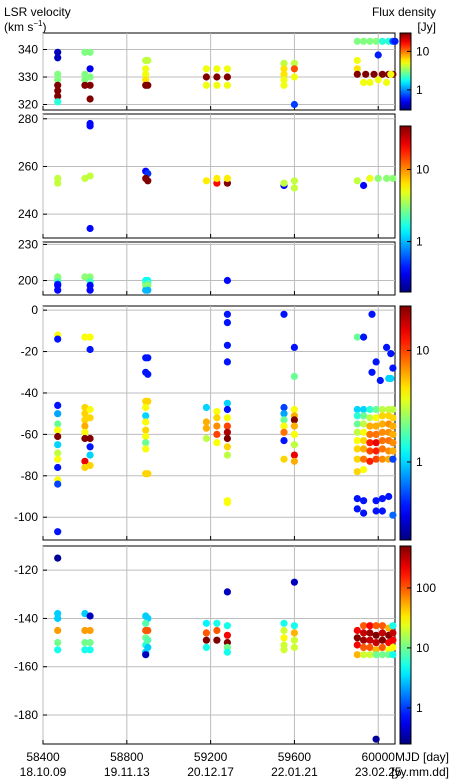 The width and height of the screenshot is (453, 779). What do you see at coordinates (28, 119) in the screenshot?
I see `y-tick-label: 280` at bounding box center [28, 119].